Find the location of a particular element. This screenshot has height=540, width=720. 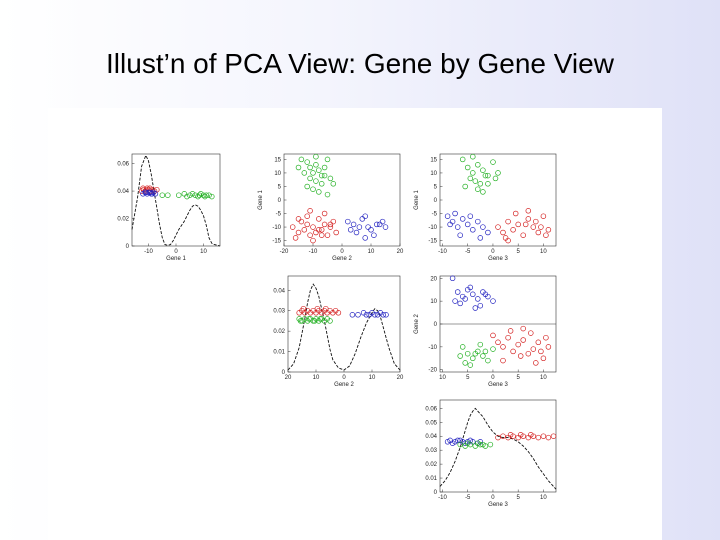

y-tick-label: 0.06 is located at coordinates (431, 409).